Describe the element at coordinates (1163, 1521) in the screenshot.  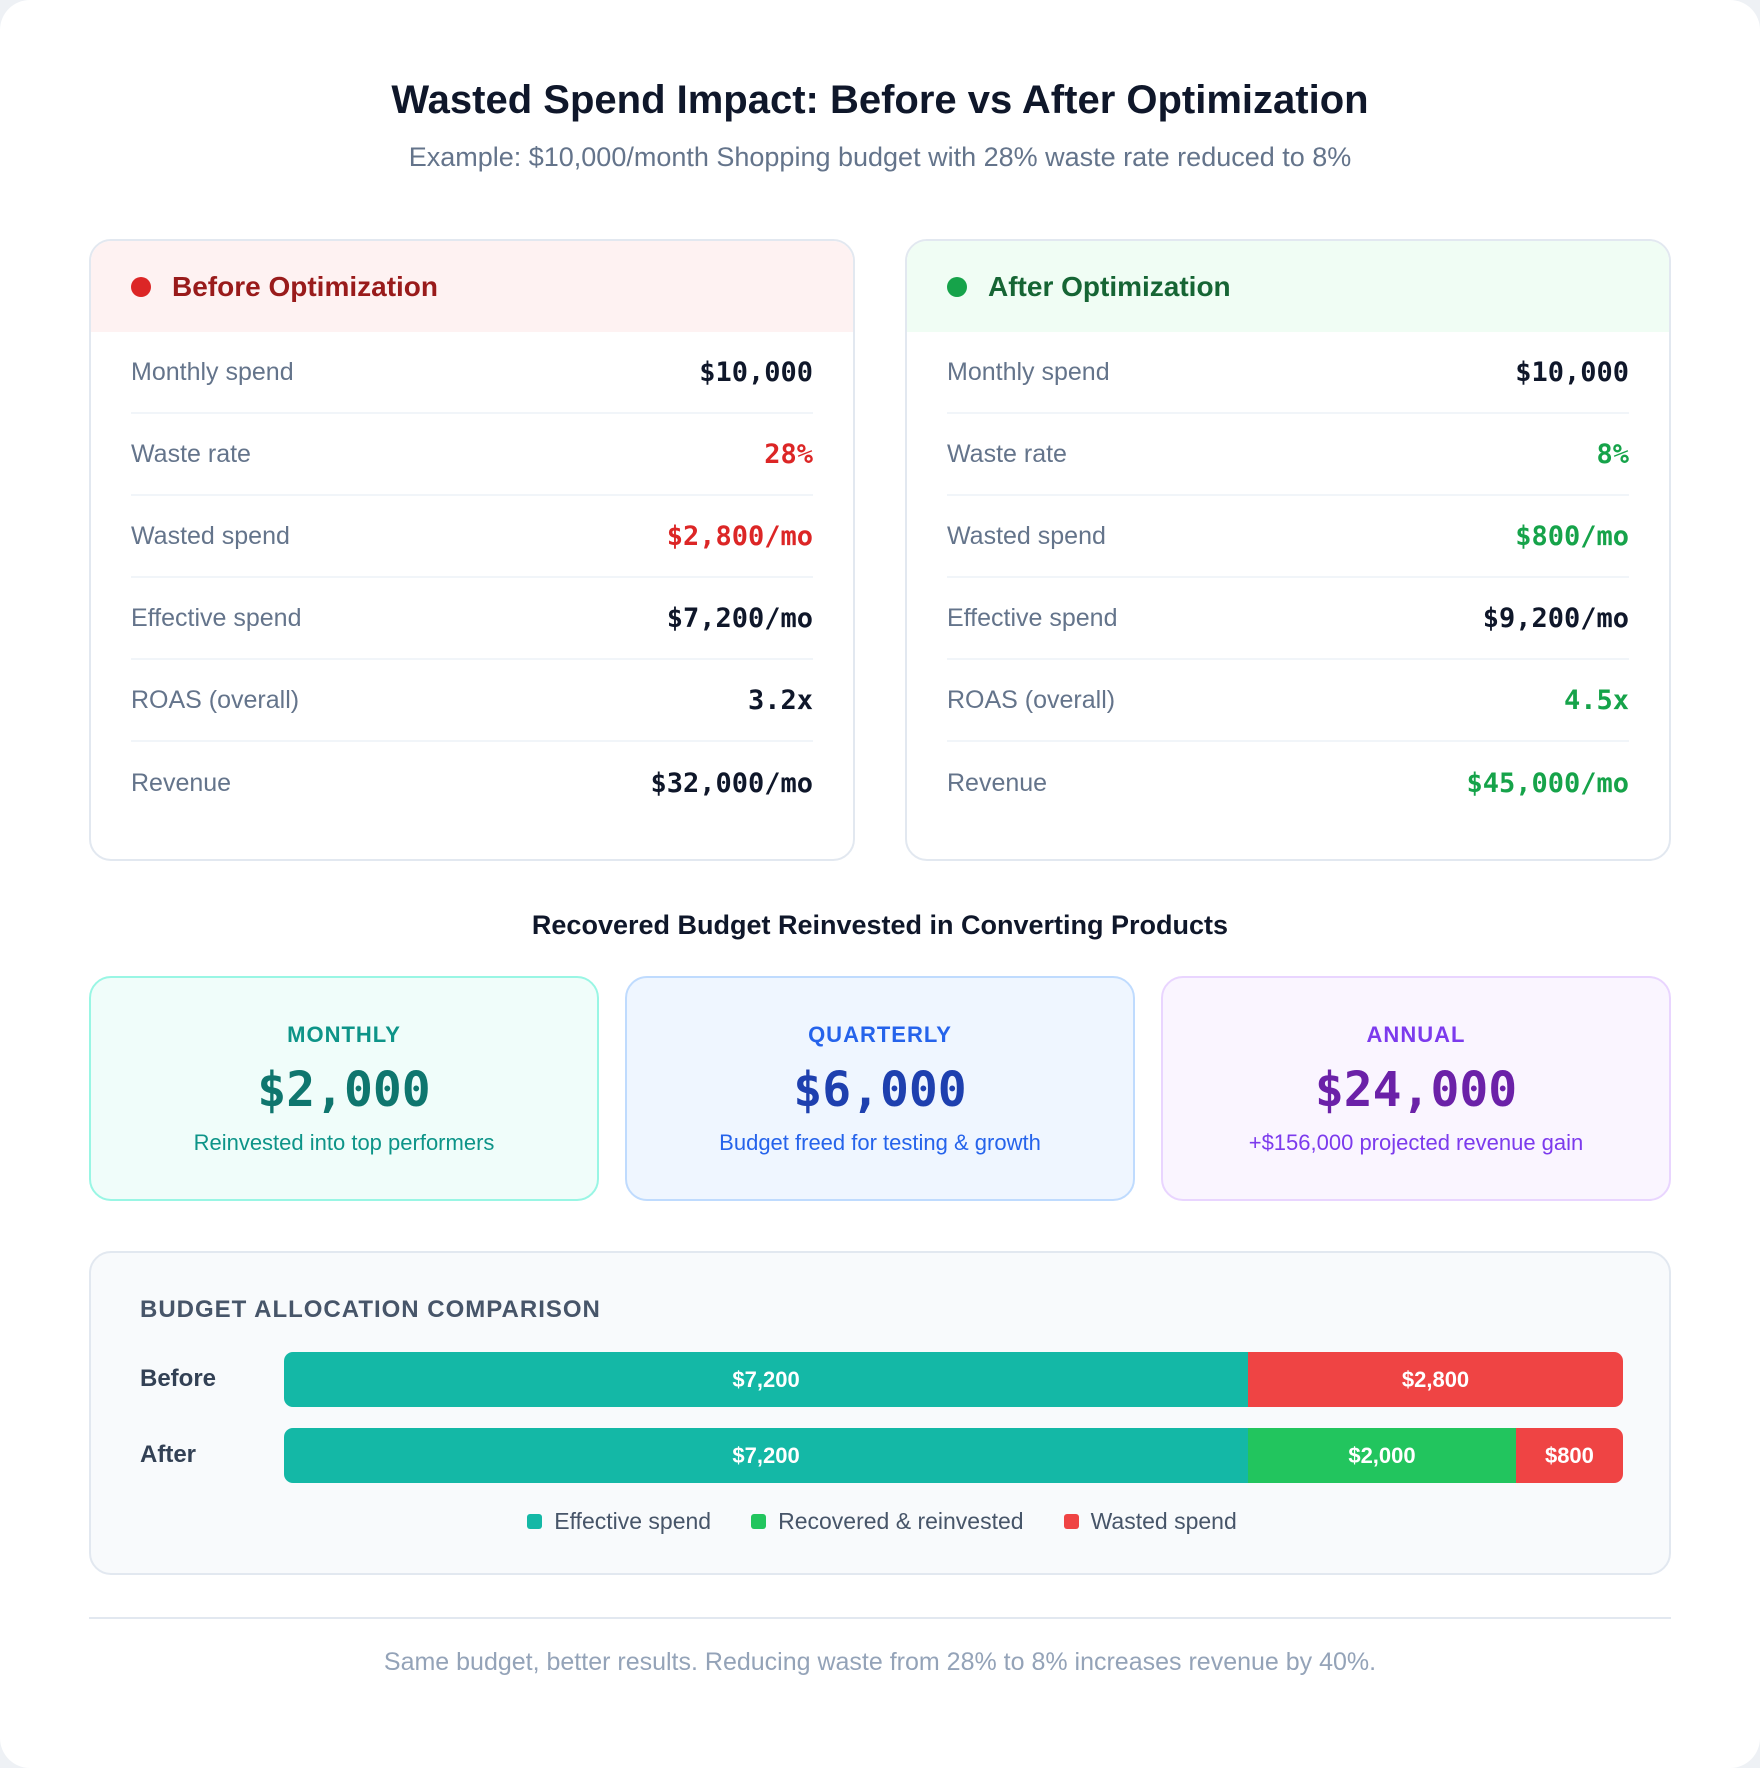
I see `legend-label: Wasted spend` at that location.